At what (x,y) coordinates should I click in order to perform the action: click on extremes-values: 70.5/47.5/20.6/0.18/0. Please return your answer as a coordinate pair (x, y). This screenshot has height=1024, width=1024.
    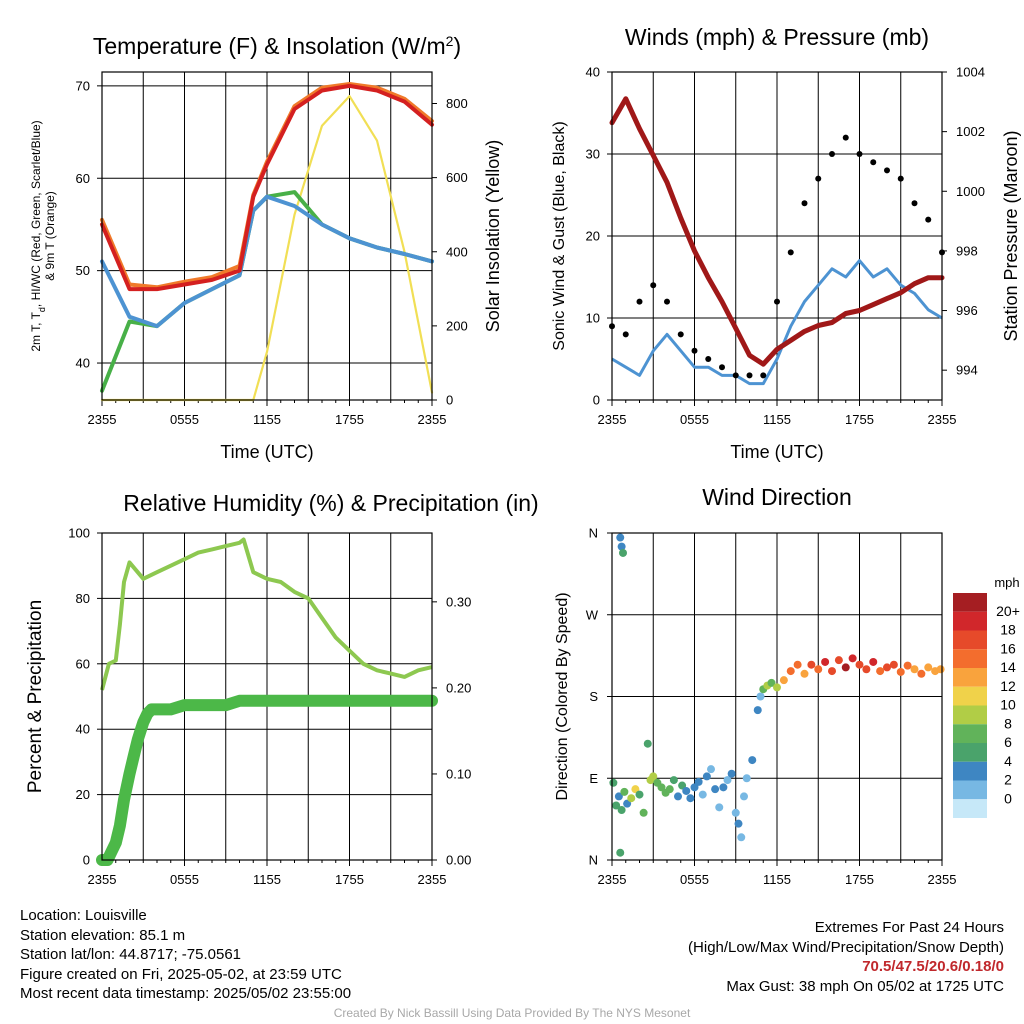
    Looking at the image, I should click on (933, 966).